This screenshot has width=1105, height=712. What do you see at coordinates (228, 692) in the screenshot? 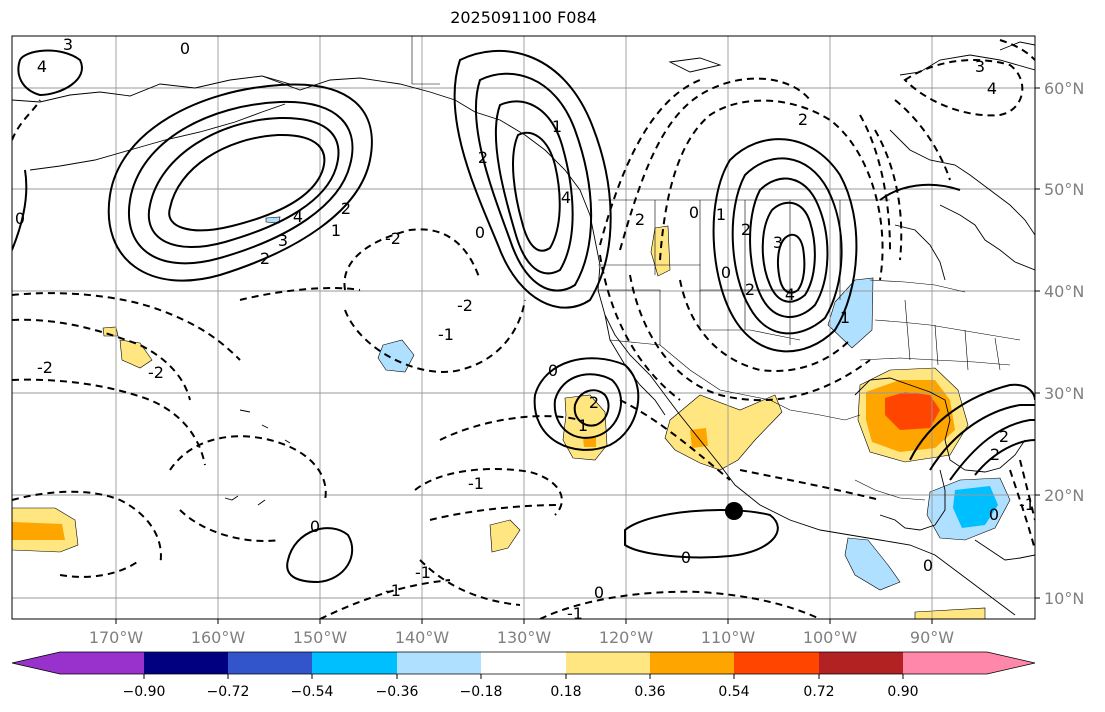
I see `colorbar-tick-label: −0.72` at bounding box center [228, 692].